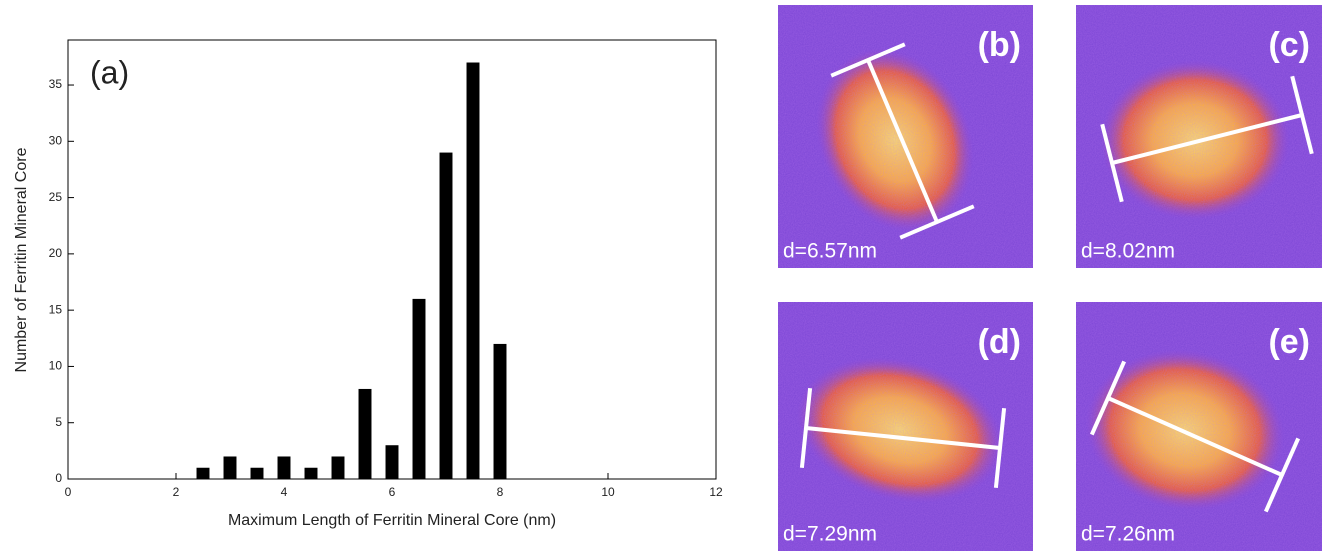 The height and width of the screenshot is (551, 1322). What do you see at coordinates (830, 534) in the screenshot?
I see `panel-caption: d=7.29nm` at bounding box center [830, 534].